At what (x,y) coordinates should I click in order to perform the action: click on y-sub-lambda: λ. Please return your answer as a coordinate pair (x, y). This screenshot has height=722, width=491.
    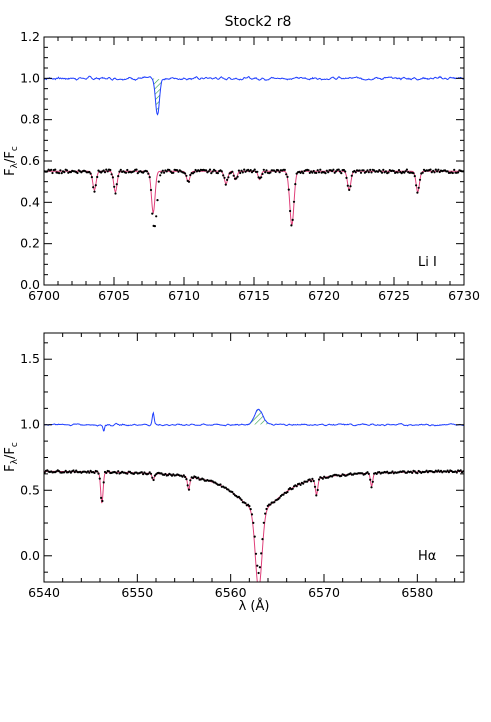
    Looking at the image, I should click on (15, 165).